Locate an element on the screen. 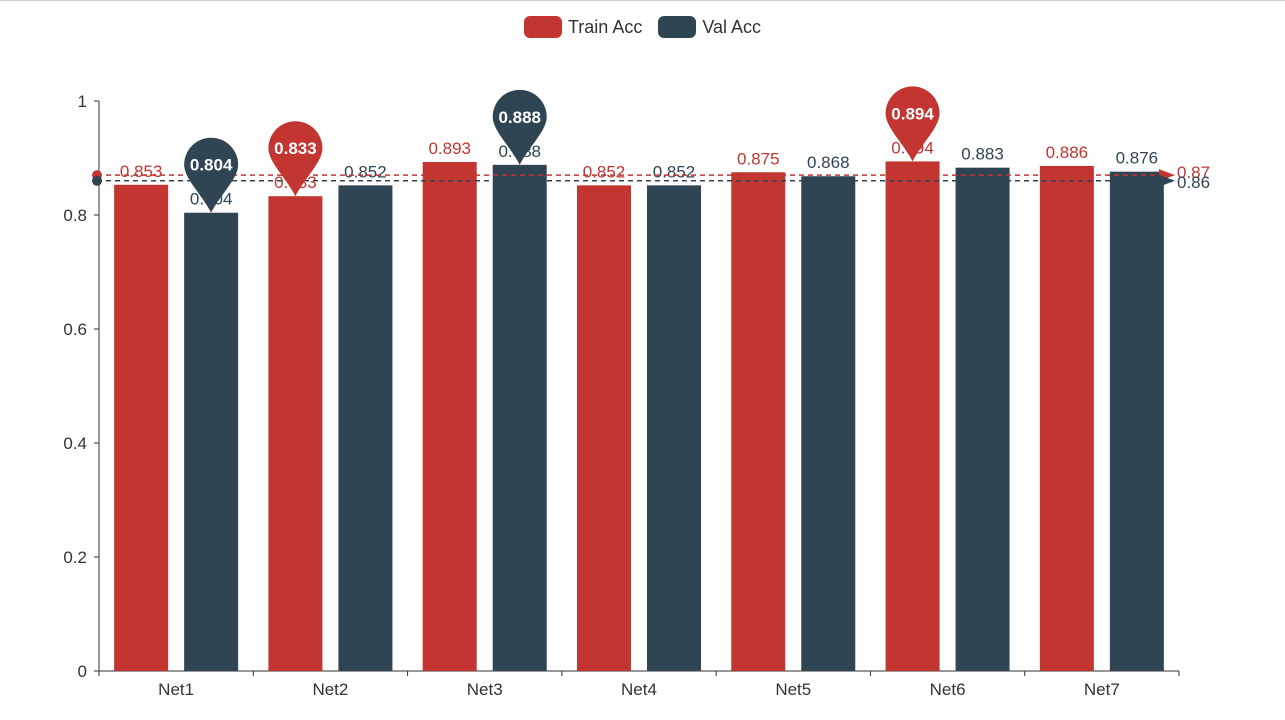  x-tick-label: Net7 is located at coordinates (1102, 689).